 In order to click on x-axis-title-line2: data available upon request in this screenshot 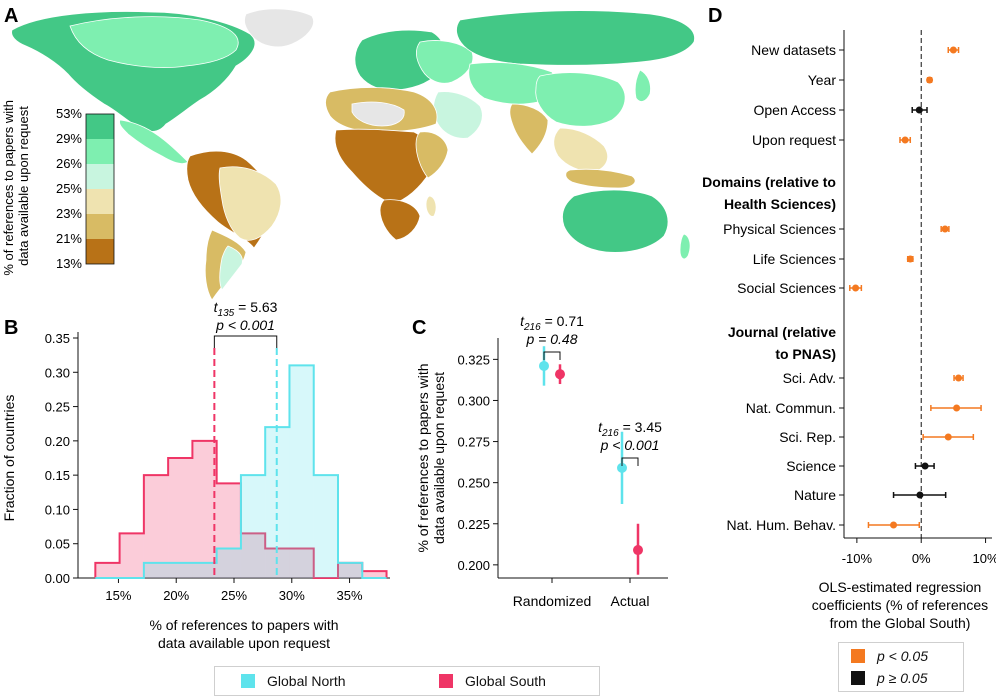, I will do `click(244, 643)`.